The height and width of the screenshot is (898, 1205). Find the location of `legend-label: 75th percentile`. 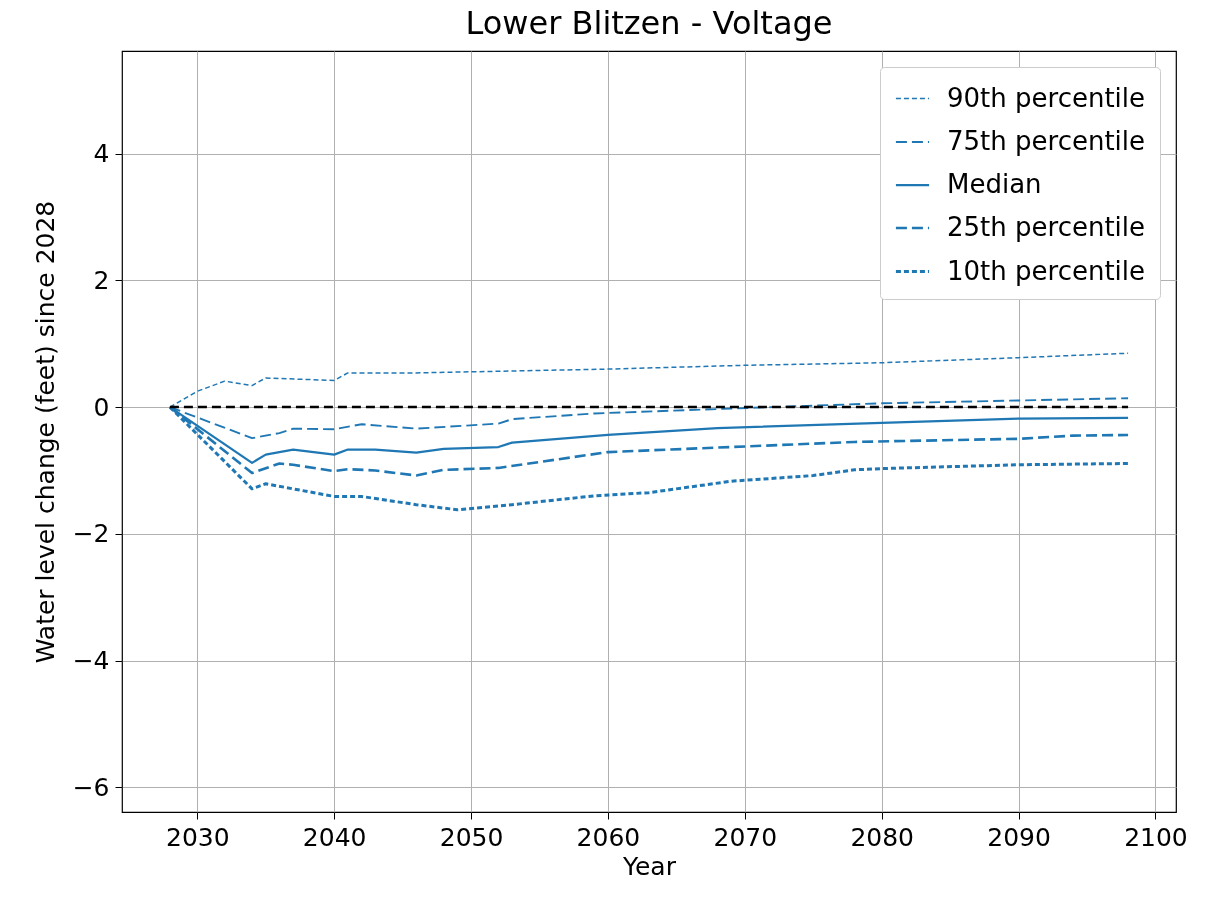

legend-label: 75th percentile is located at coordinates (1046, 141).